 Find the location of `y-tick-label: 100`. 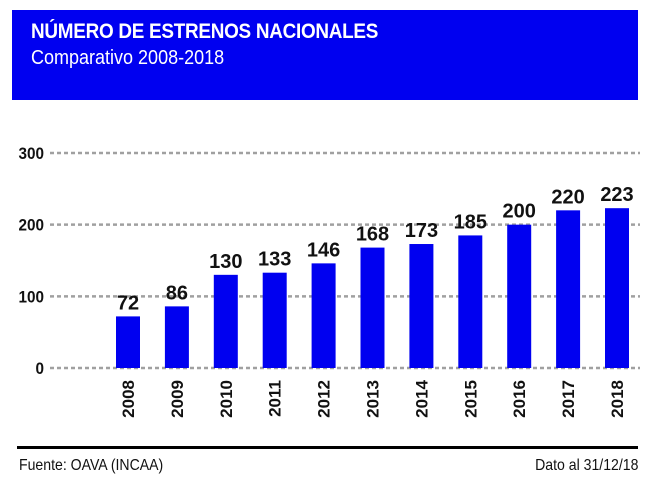

y-tick-label: 100 is located at coordinates (31, 297).